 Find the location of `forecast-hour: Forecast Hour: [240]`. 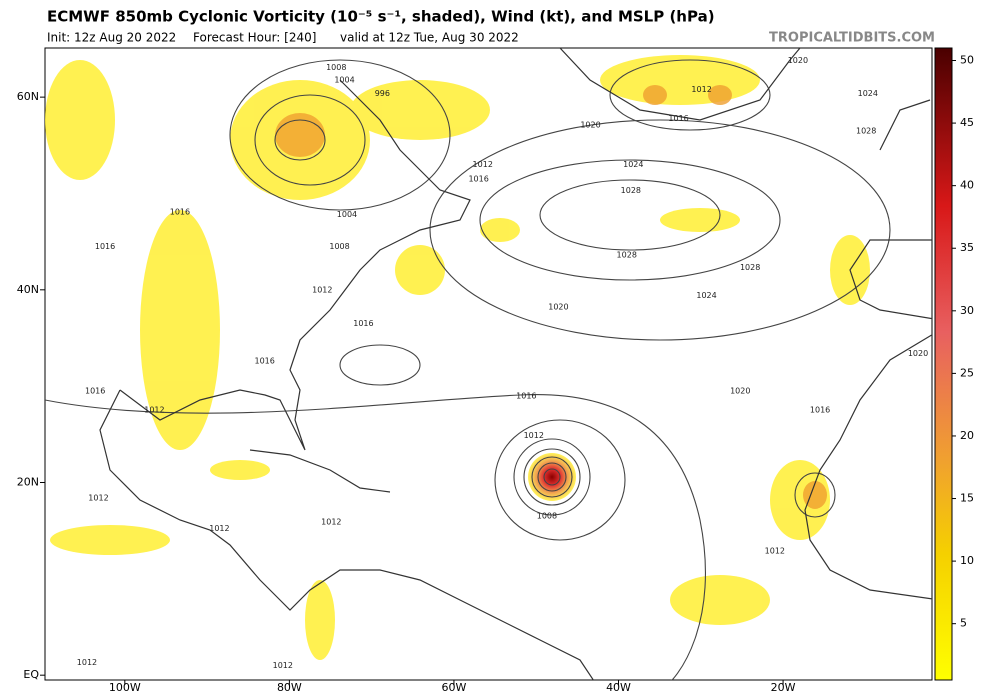

forecast-hour: Forecast Hour: [240] is located at coordinates (254, 38).